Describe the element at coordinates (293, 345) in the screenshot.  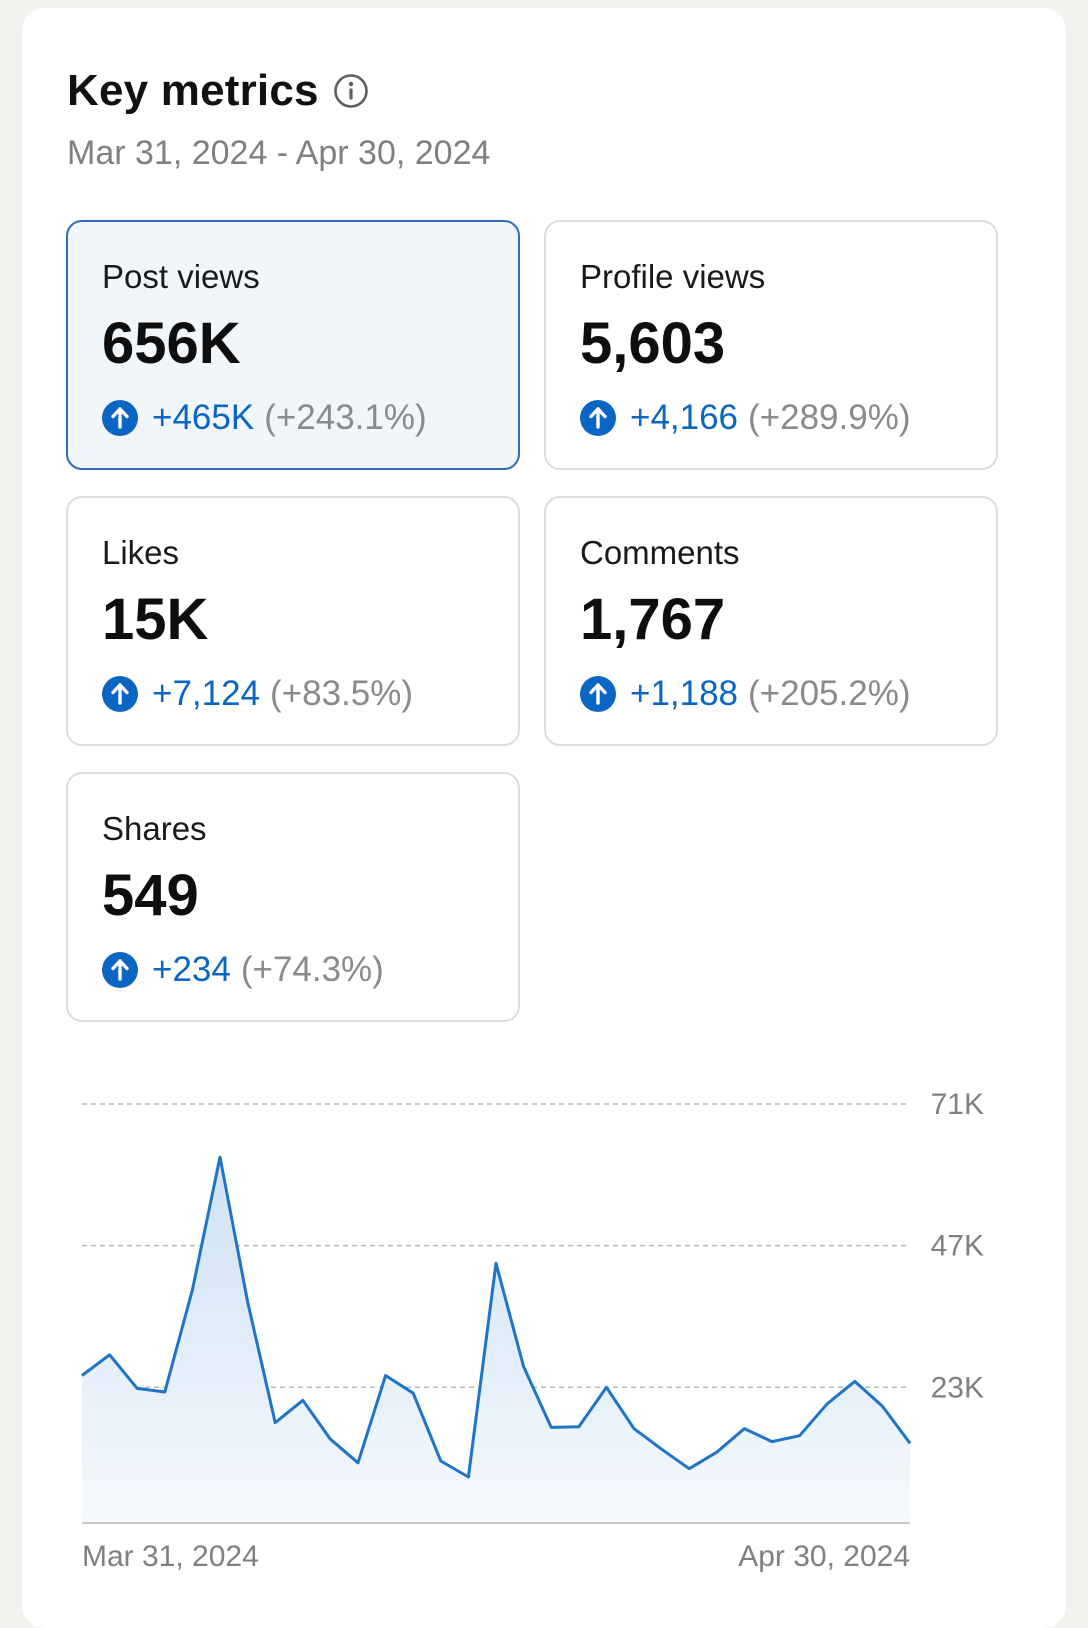
I see `metric-card-post-views: Post views 656K +465K (+243.1%)` at that location.